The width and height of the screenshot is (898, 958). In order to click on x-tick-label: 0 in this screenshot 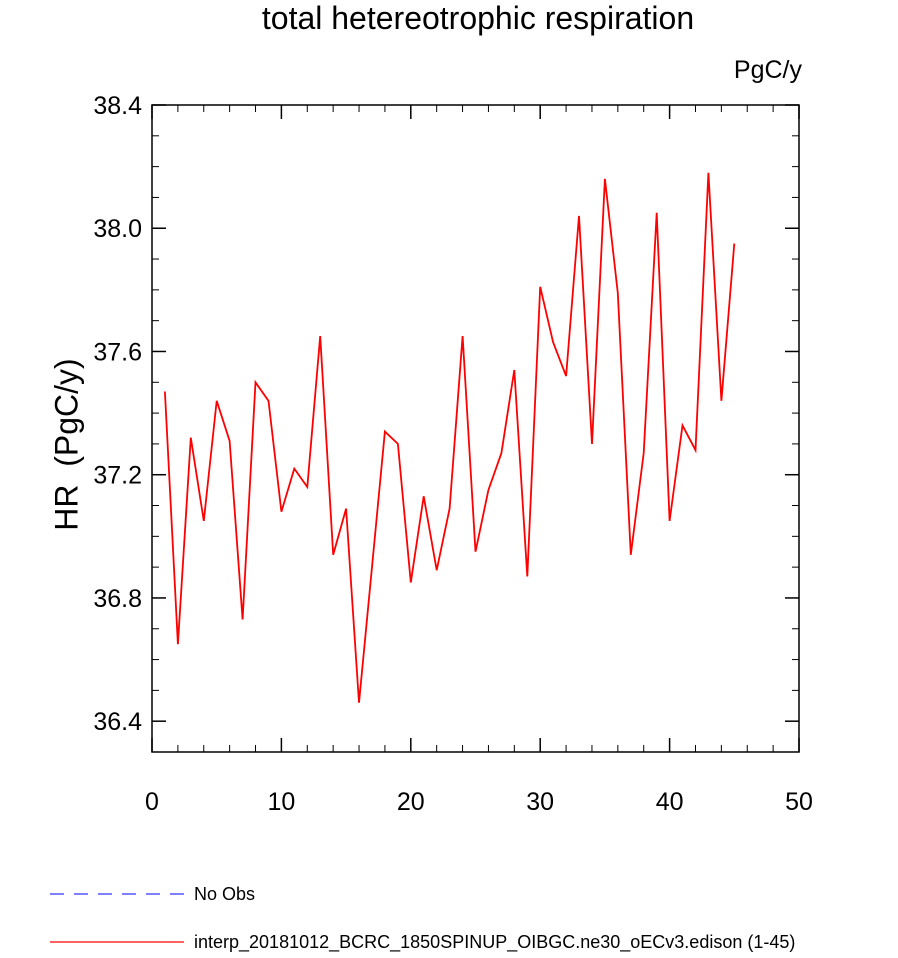, I will do `click(152, 802)`.